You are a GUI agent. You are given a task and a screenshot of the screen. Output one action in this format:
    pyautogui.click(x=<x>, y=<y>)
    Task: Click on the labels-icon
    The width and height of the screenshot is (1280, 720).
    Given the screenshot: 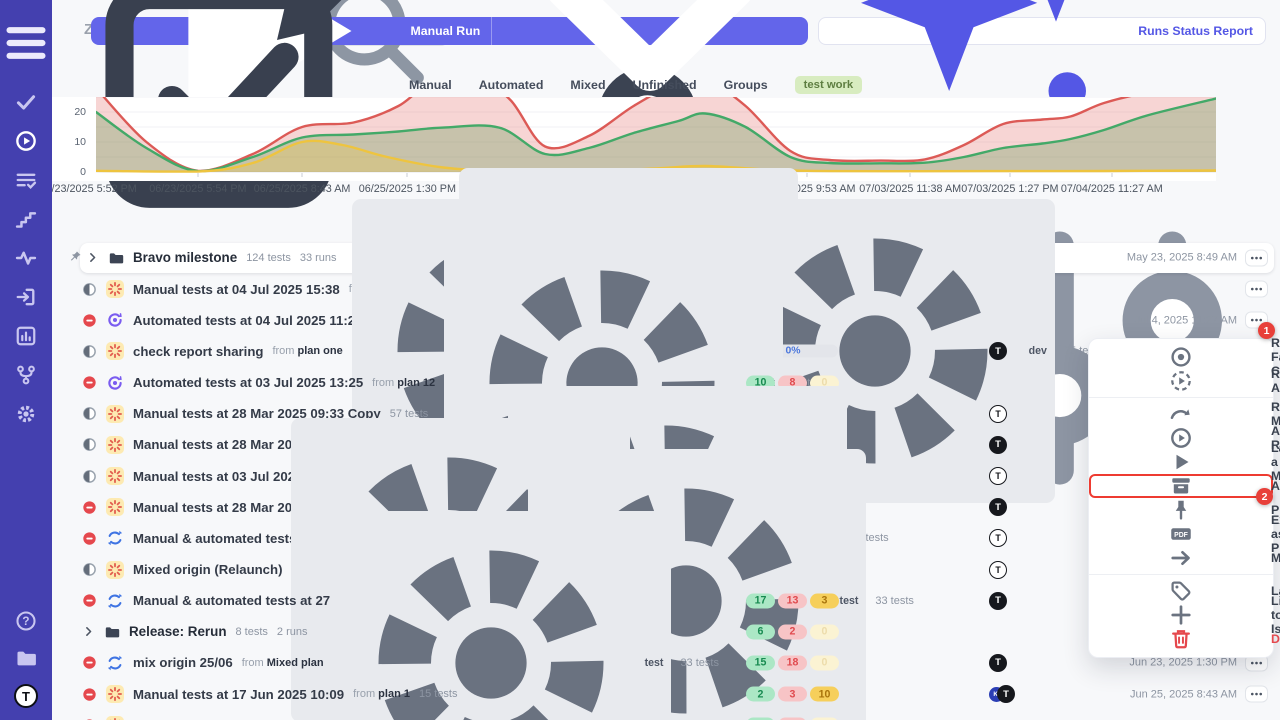 What is the action you would take?
    pyautogui.click(x=1181, y=591)
    